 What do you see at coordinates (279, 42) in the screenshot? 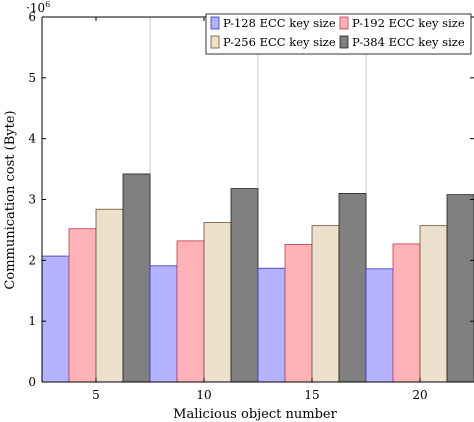
I see `legend-label: P-256 ECC key size` at bounding box center [279, 42].